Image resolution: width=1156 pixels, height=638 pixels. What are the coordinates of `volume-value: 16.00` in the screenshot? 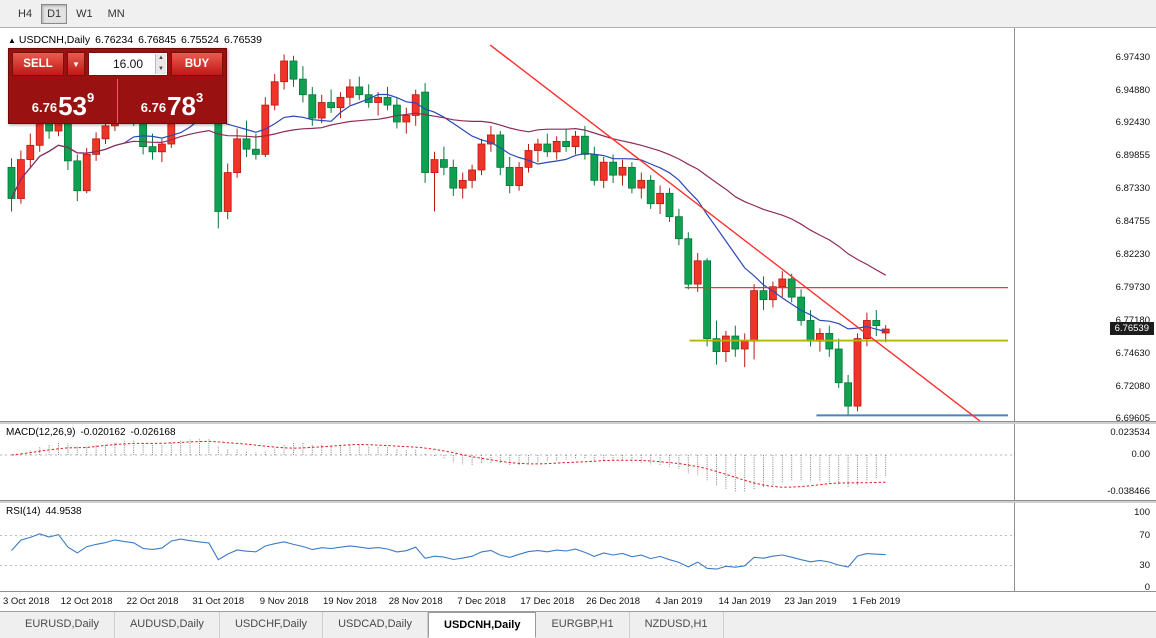 It's located at (128, 64).